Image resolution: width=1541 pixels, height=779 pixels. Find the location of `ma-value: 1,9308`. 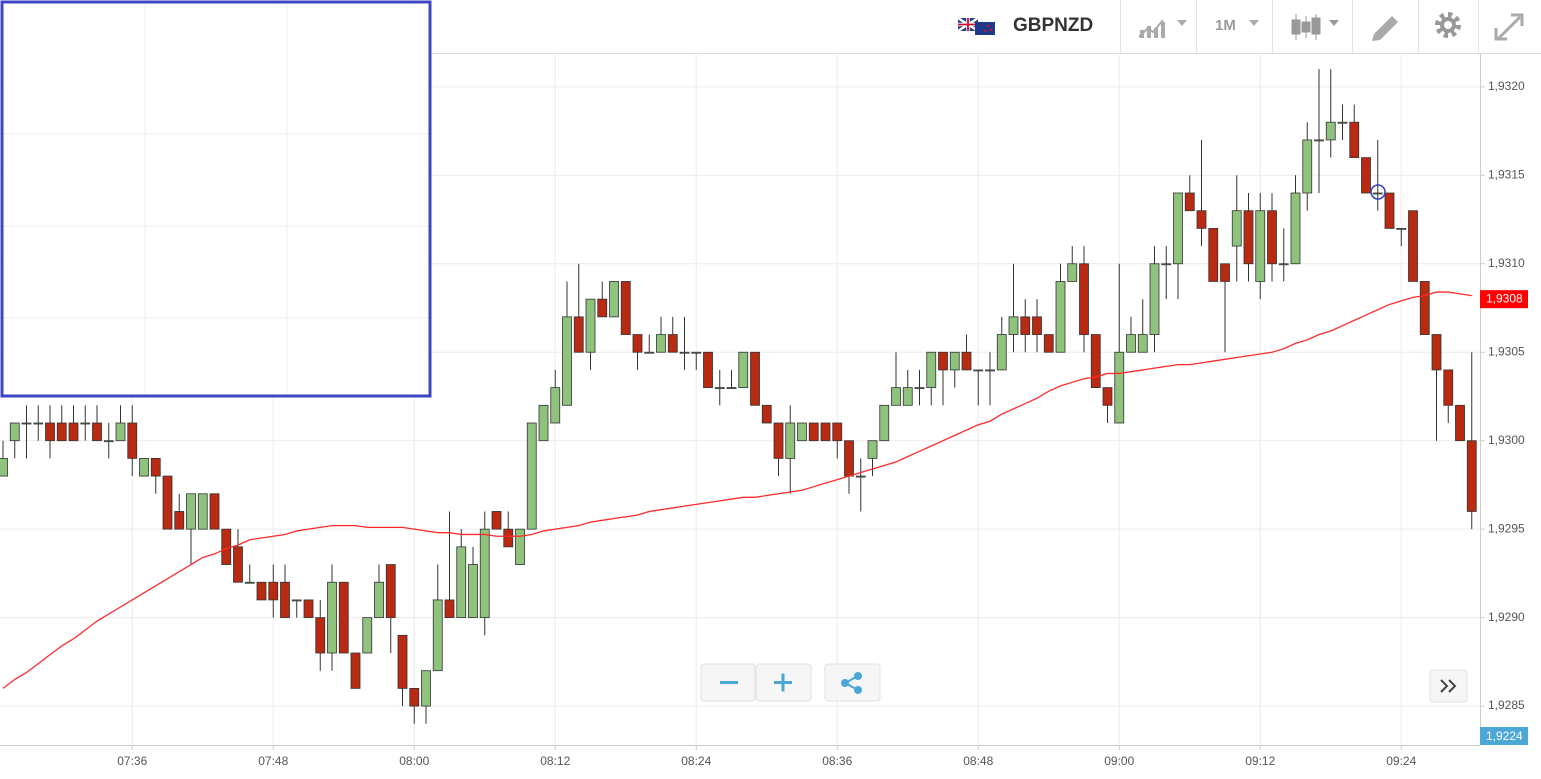

ma-value: 1,9308 is located at coordinates (1504, 298).